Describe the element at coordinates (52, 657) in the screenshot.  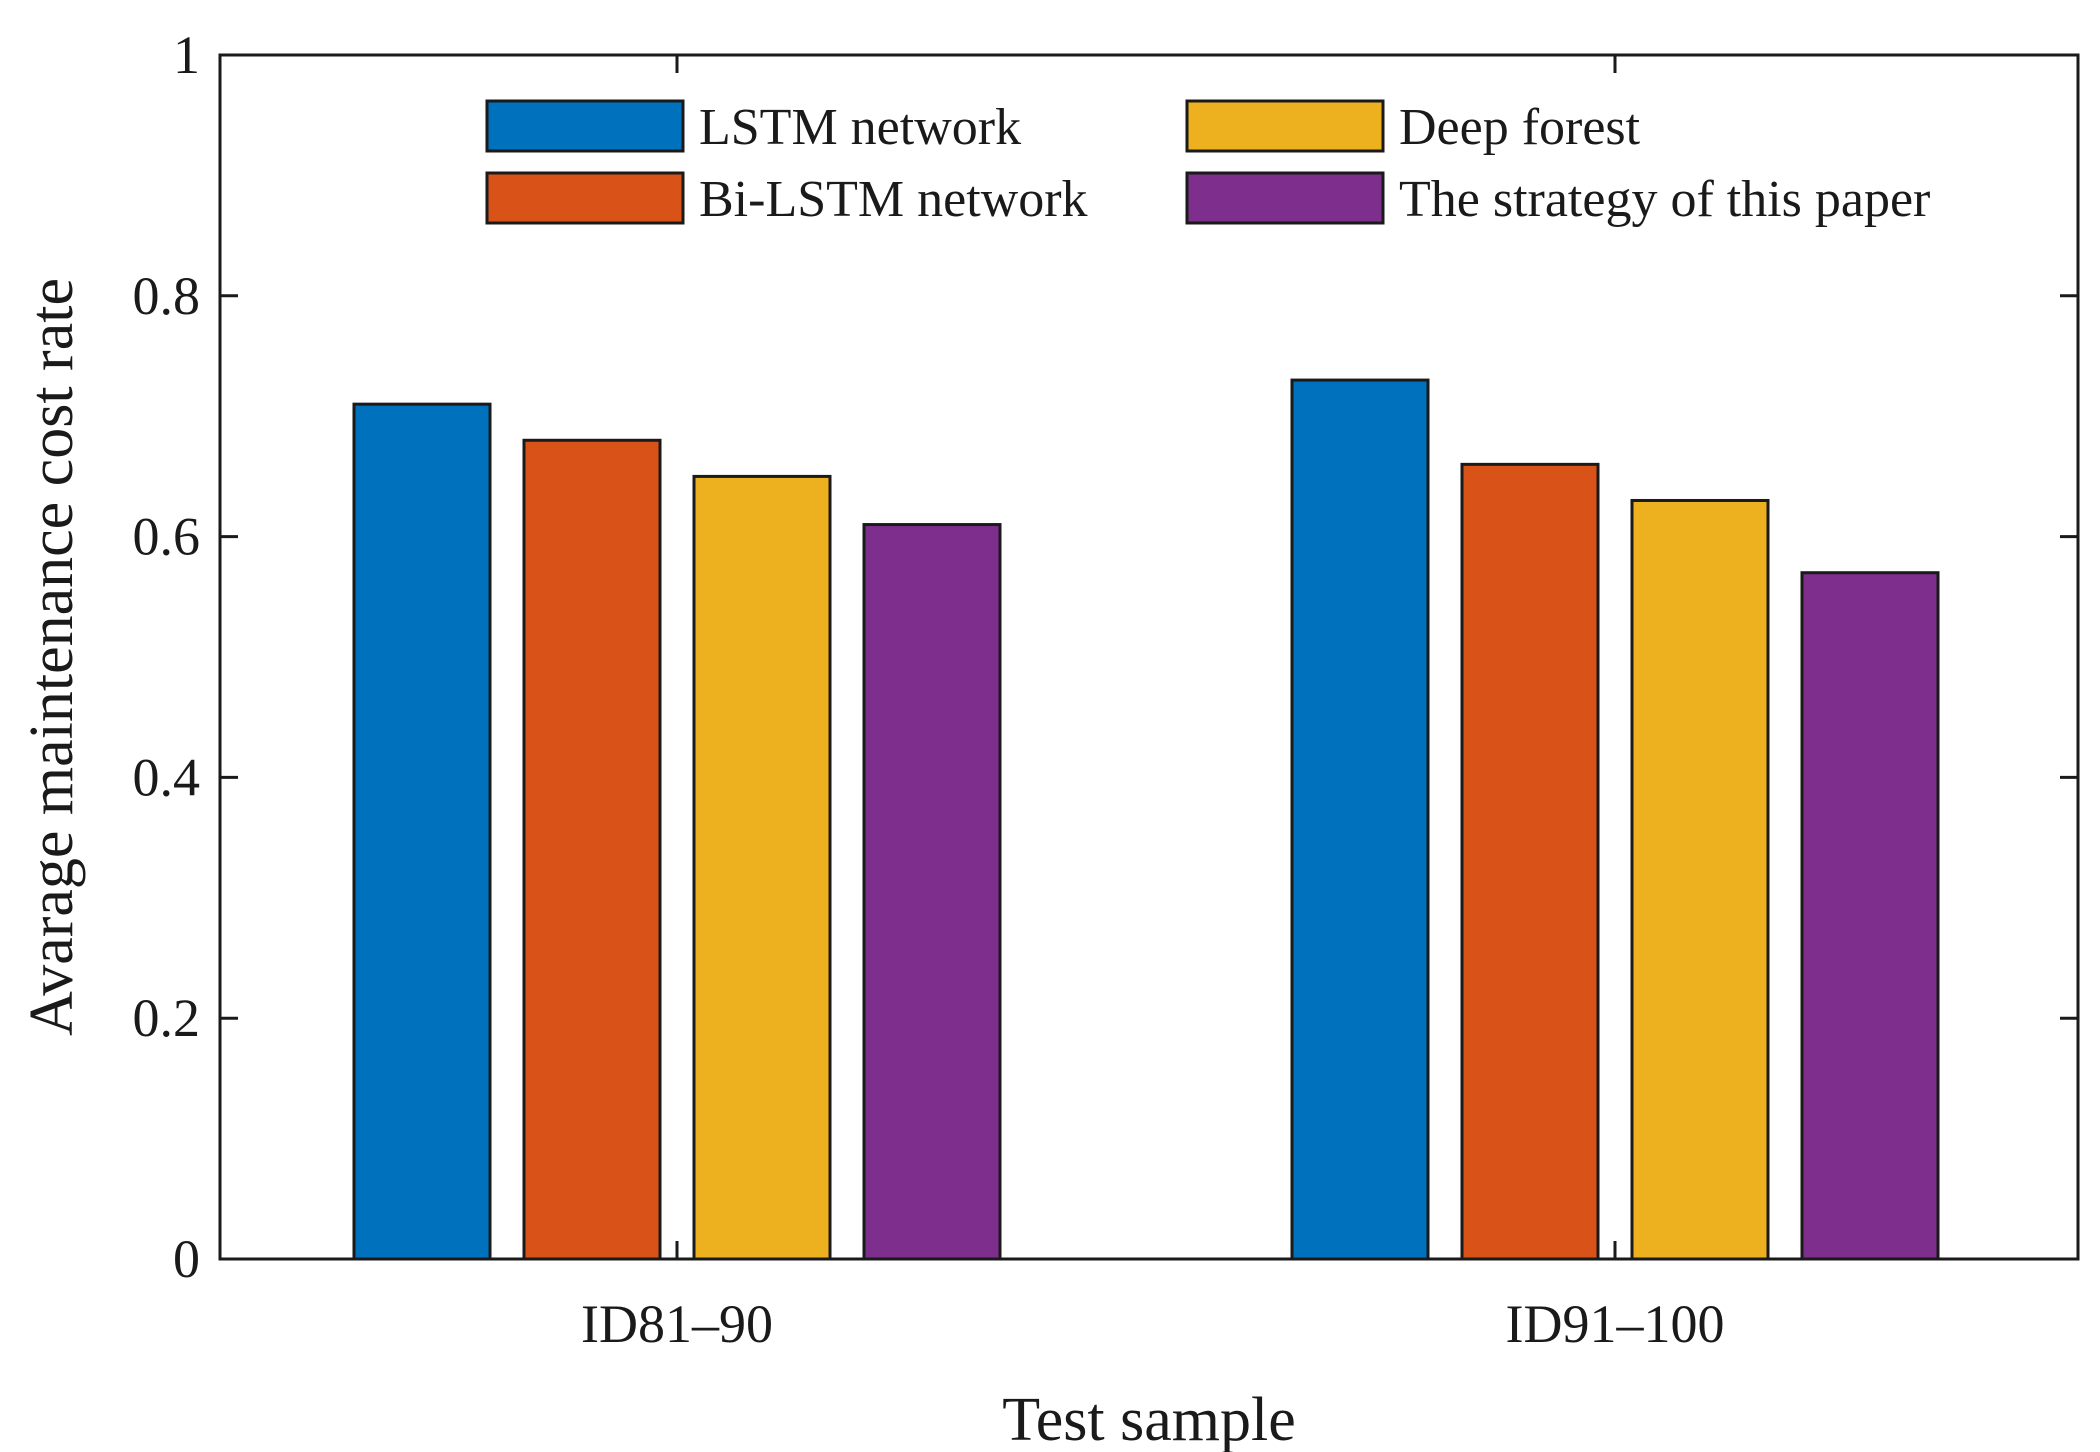
I see `y-axis-title: Avarage maintenance cost rate` at that location.